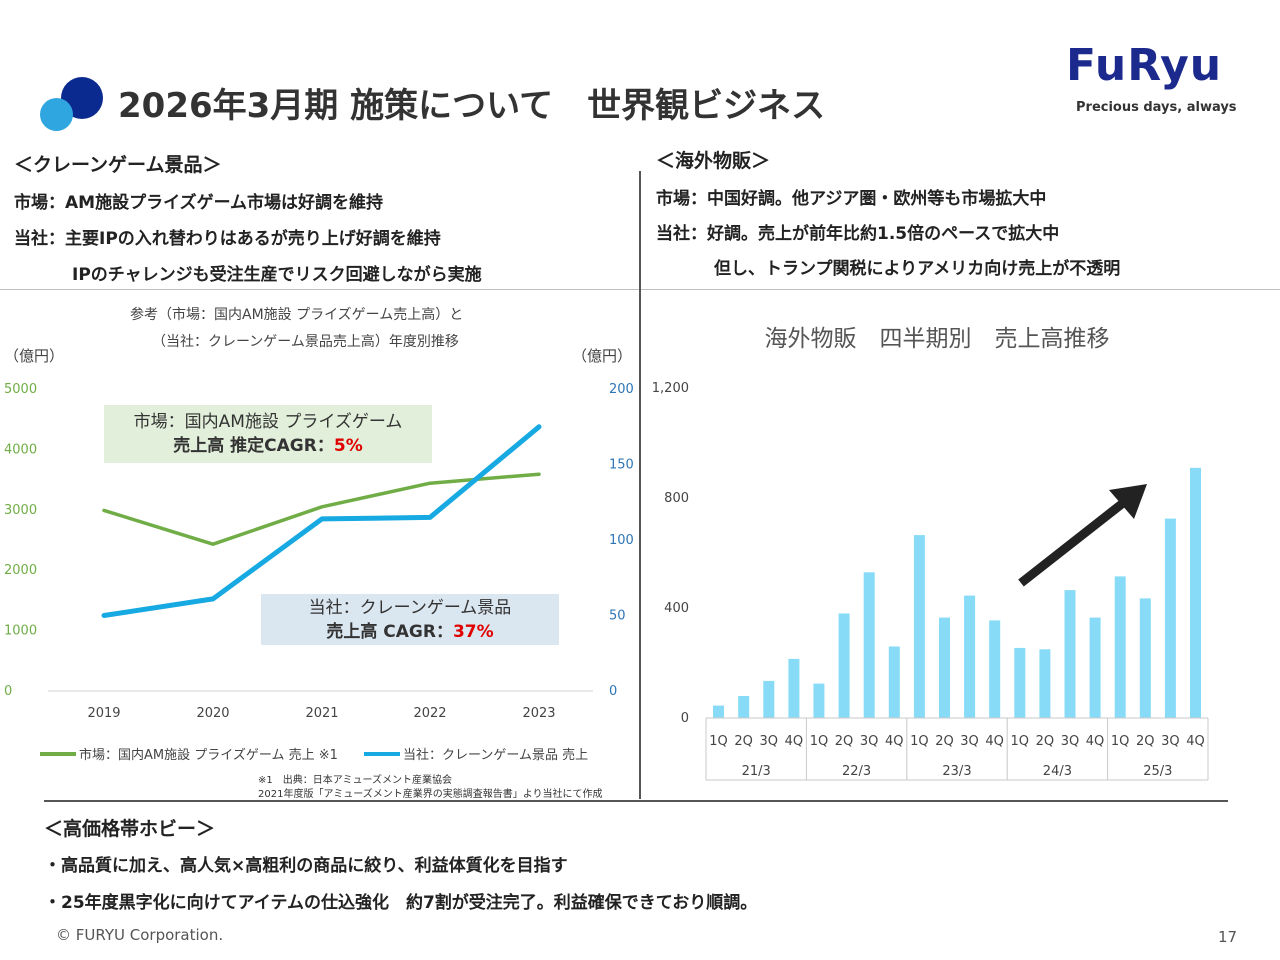 The height and width of the screenshot is (960, 1280). What do you see at coordinates (348, 446) in the screenshot?
I see `market-cagr-value: 5%` at bounding box center [348, 446].